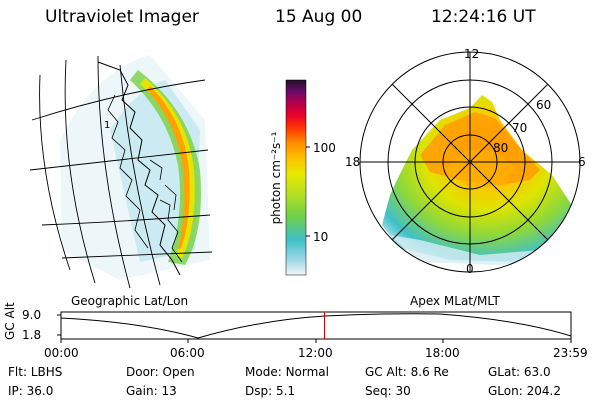 Image resolution: width=600 pixels, height=400 pixels. Describe the element at coordinates (388, 391) in the screenshot. I see `status-seq: Seq: 30` at that location.